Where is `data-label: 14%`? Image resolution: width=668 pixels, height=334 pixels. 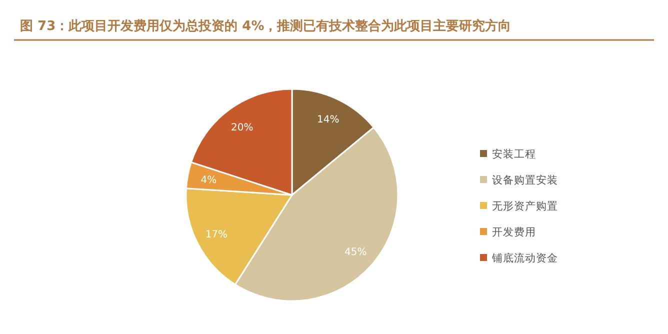
data-label: 14% is located at coordinates (328, 120).